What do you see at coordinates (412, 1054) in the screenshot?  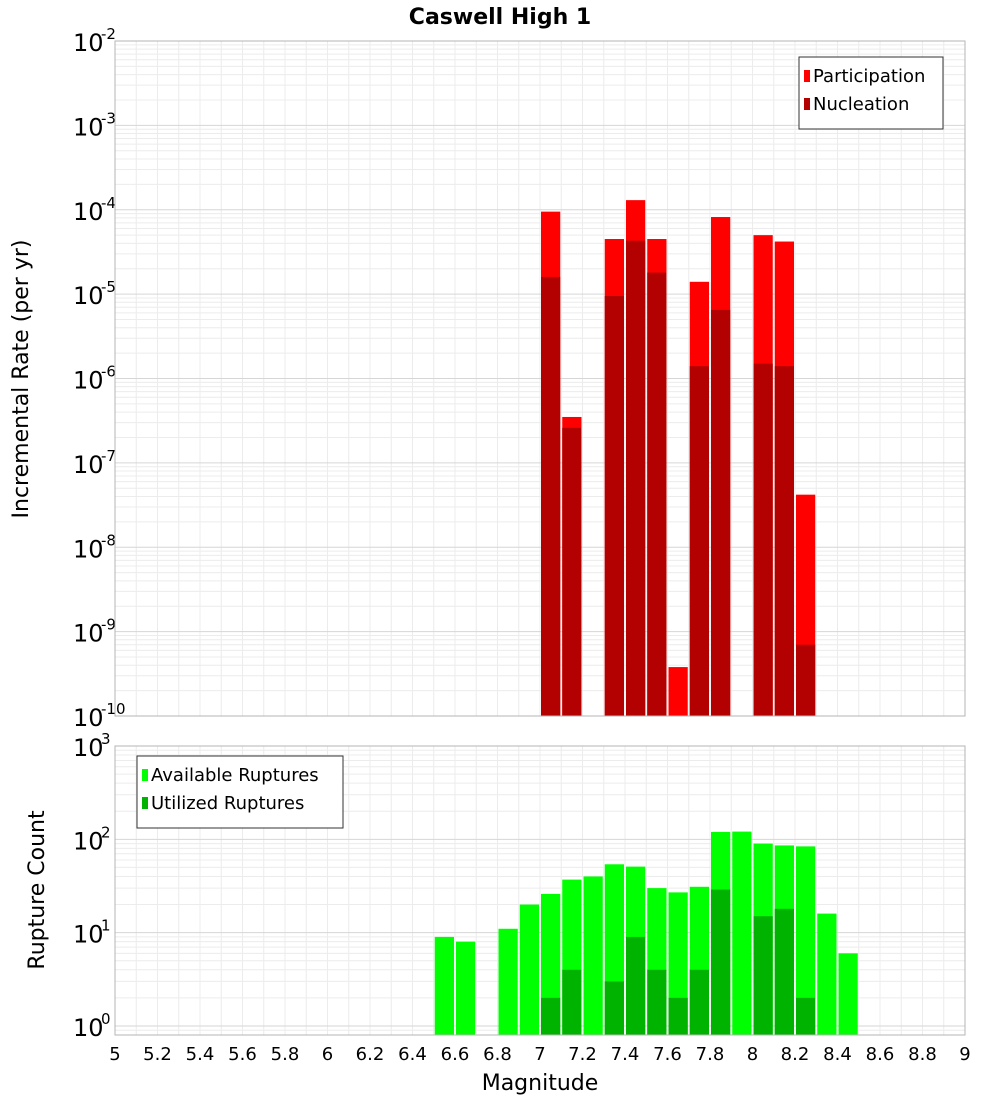 I see `x-tick-label: 6.4` at bounding box center [412, 1054].